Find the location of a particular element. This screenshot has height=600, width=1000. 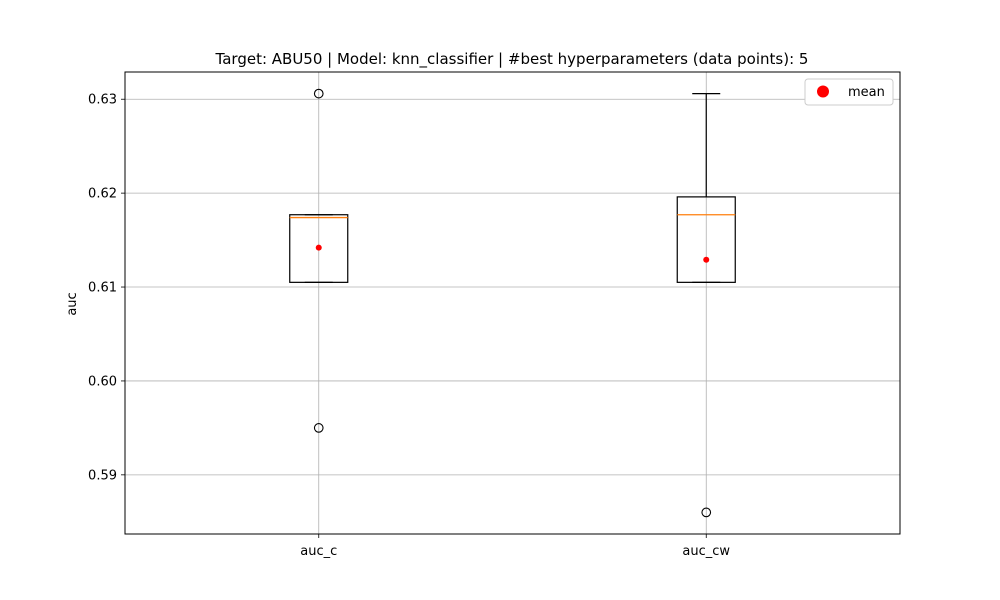

y-tick-label: 0.59 is located at coordinates (102, 475).